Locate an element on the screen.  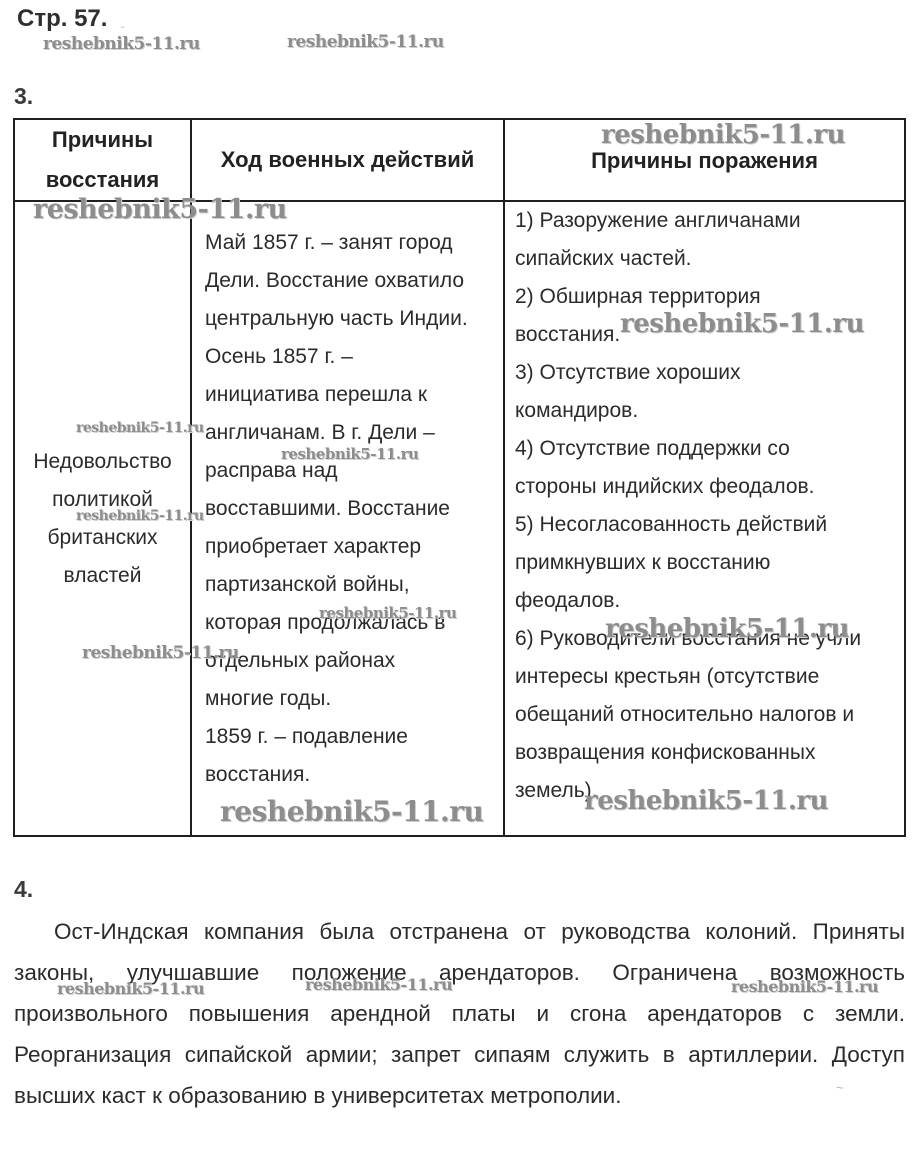
header-reasons-for-defeat: Причины поражения is located at coordinates (704, 160).